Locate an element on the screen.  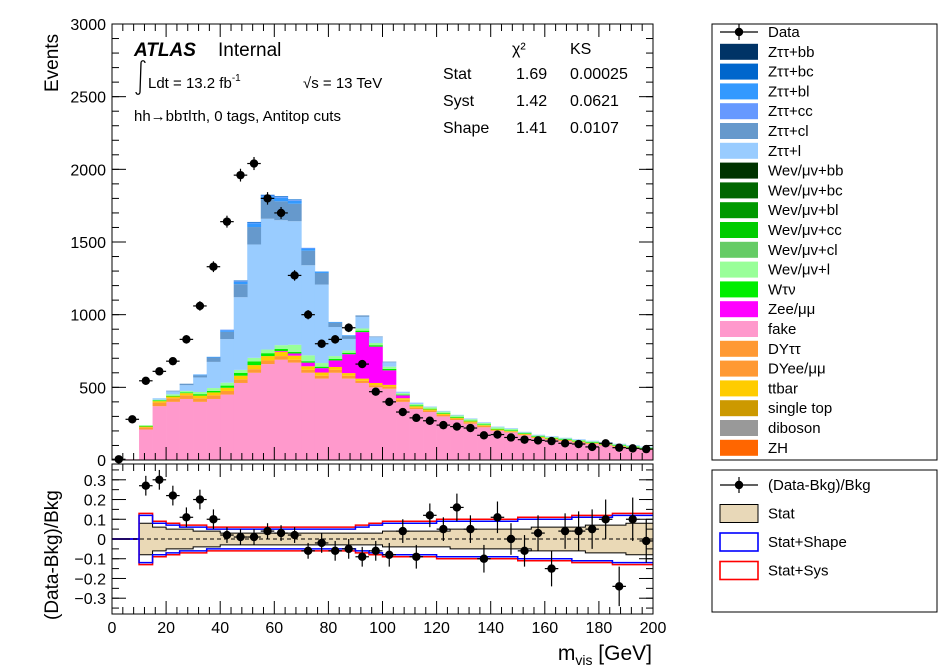
stats-row-chi2: 1.69 is located at coordinates (531, 74).